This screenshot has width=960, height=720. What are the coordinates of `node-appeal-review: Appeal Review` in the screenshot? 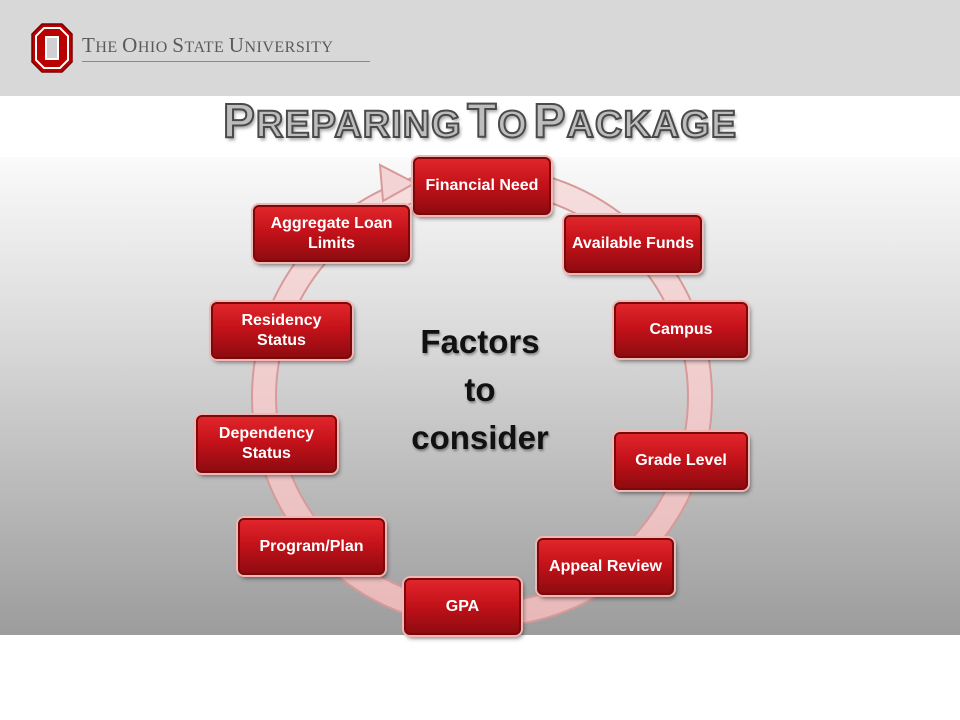 It's located at (605, 566).